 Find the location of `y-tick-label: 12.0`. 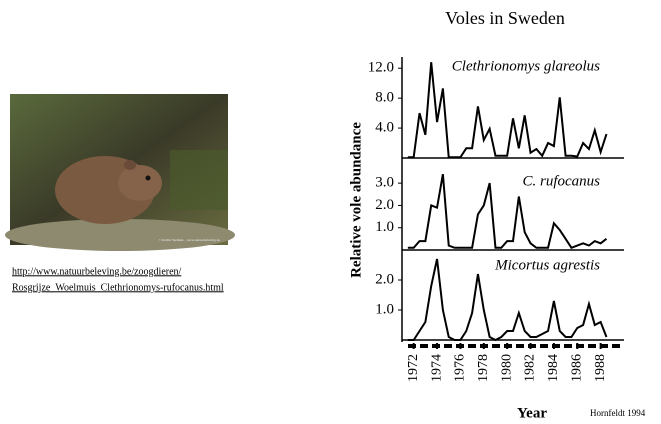

y-tick-label: 12.0 is located at coordinates (381, 68).